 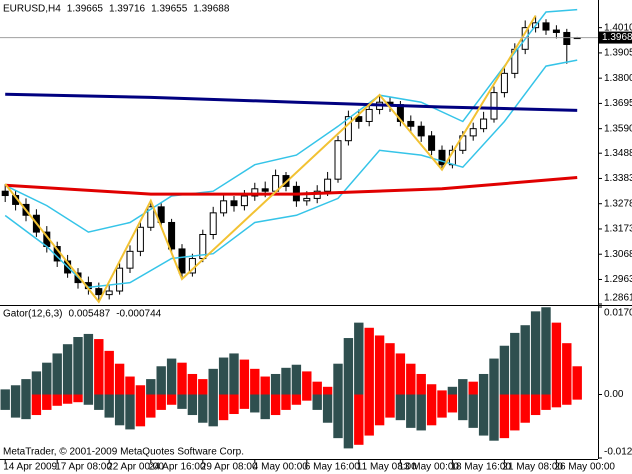 What do you see at coordinates (30, 467) in the screenshot?
I see `x-tick-label: 14 Apr 2009` at bounding box center [30, 467].